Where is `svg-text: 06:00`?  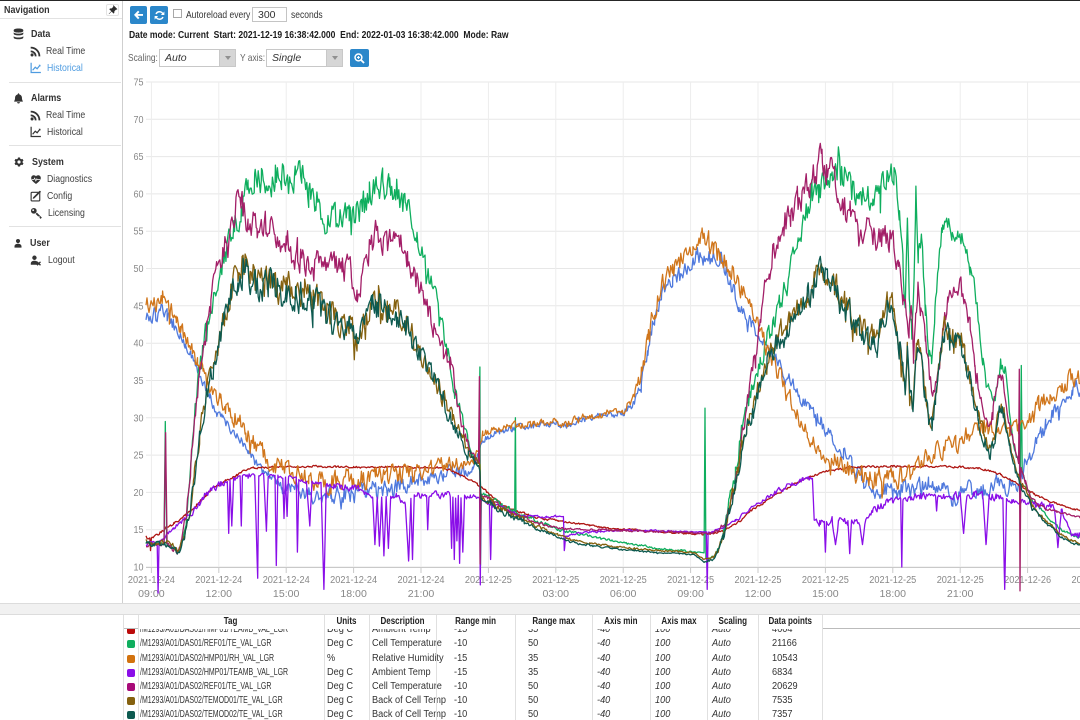
svg-text: 06:00 is located at coordinates (623, 594).